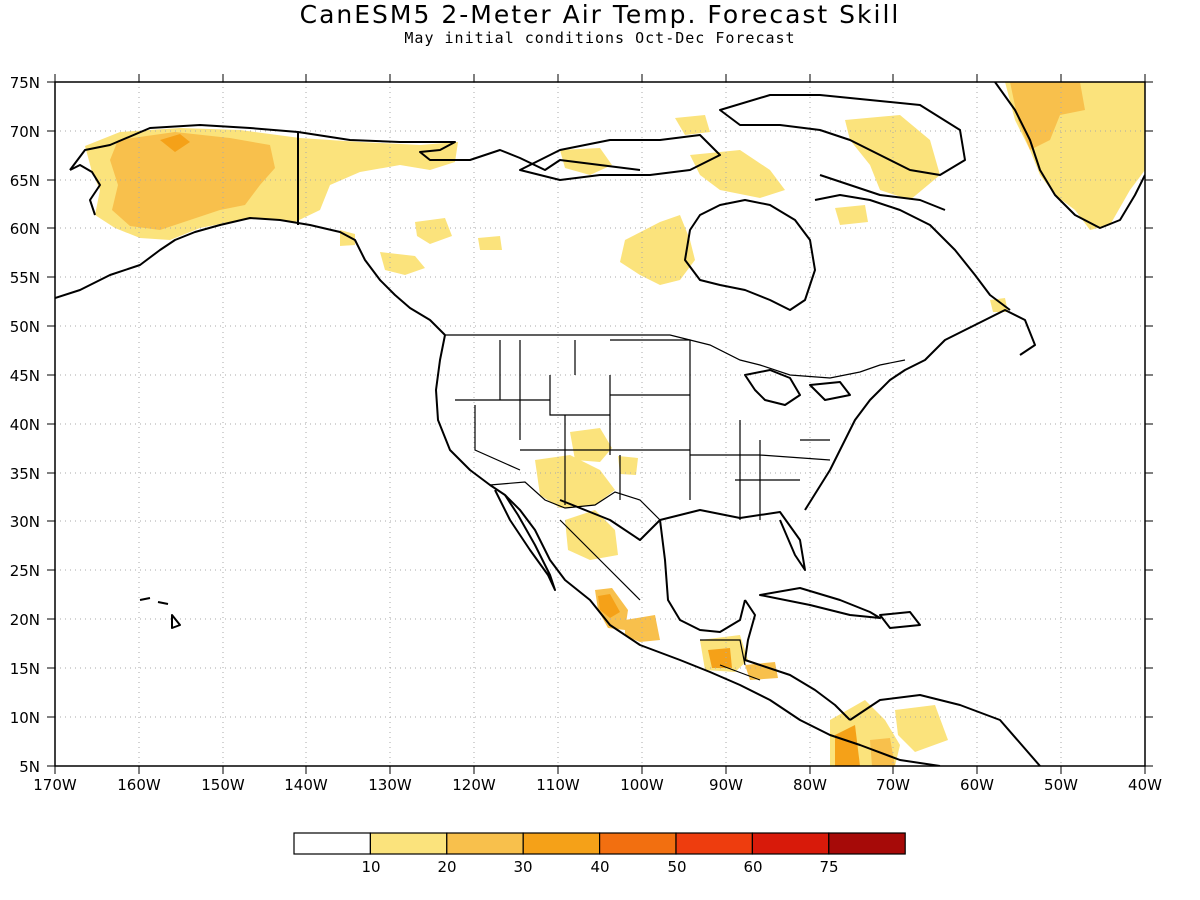 Image resolution: width=1200 pixels, height=900 pixels. What do you see at coordinates (306, 785) in the screenshot?
I see `lon-label: 140W` at bounding box center [306, 785].